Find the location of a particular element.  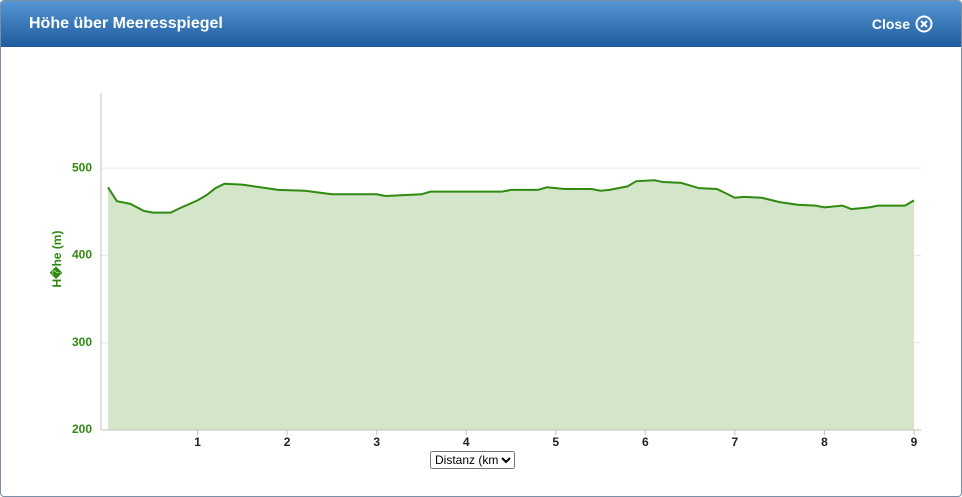

x-tick-label: 1 is located at coordinates (197, 441).